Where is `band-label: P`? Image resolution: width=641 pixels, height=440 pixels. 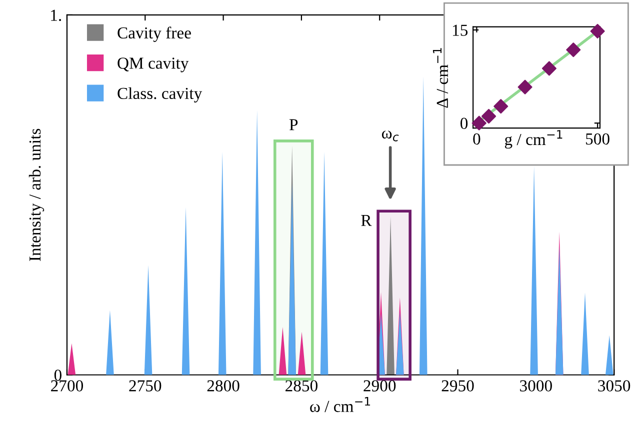
band-label: P is located at coordinates (293, 124).